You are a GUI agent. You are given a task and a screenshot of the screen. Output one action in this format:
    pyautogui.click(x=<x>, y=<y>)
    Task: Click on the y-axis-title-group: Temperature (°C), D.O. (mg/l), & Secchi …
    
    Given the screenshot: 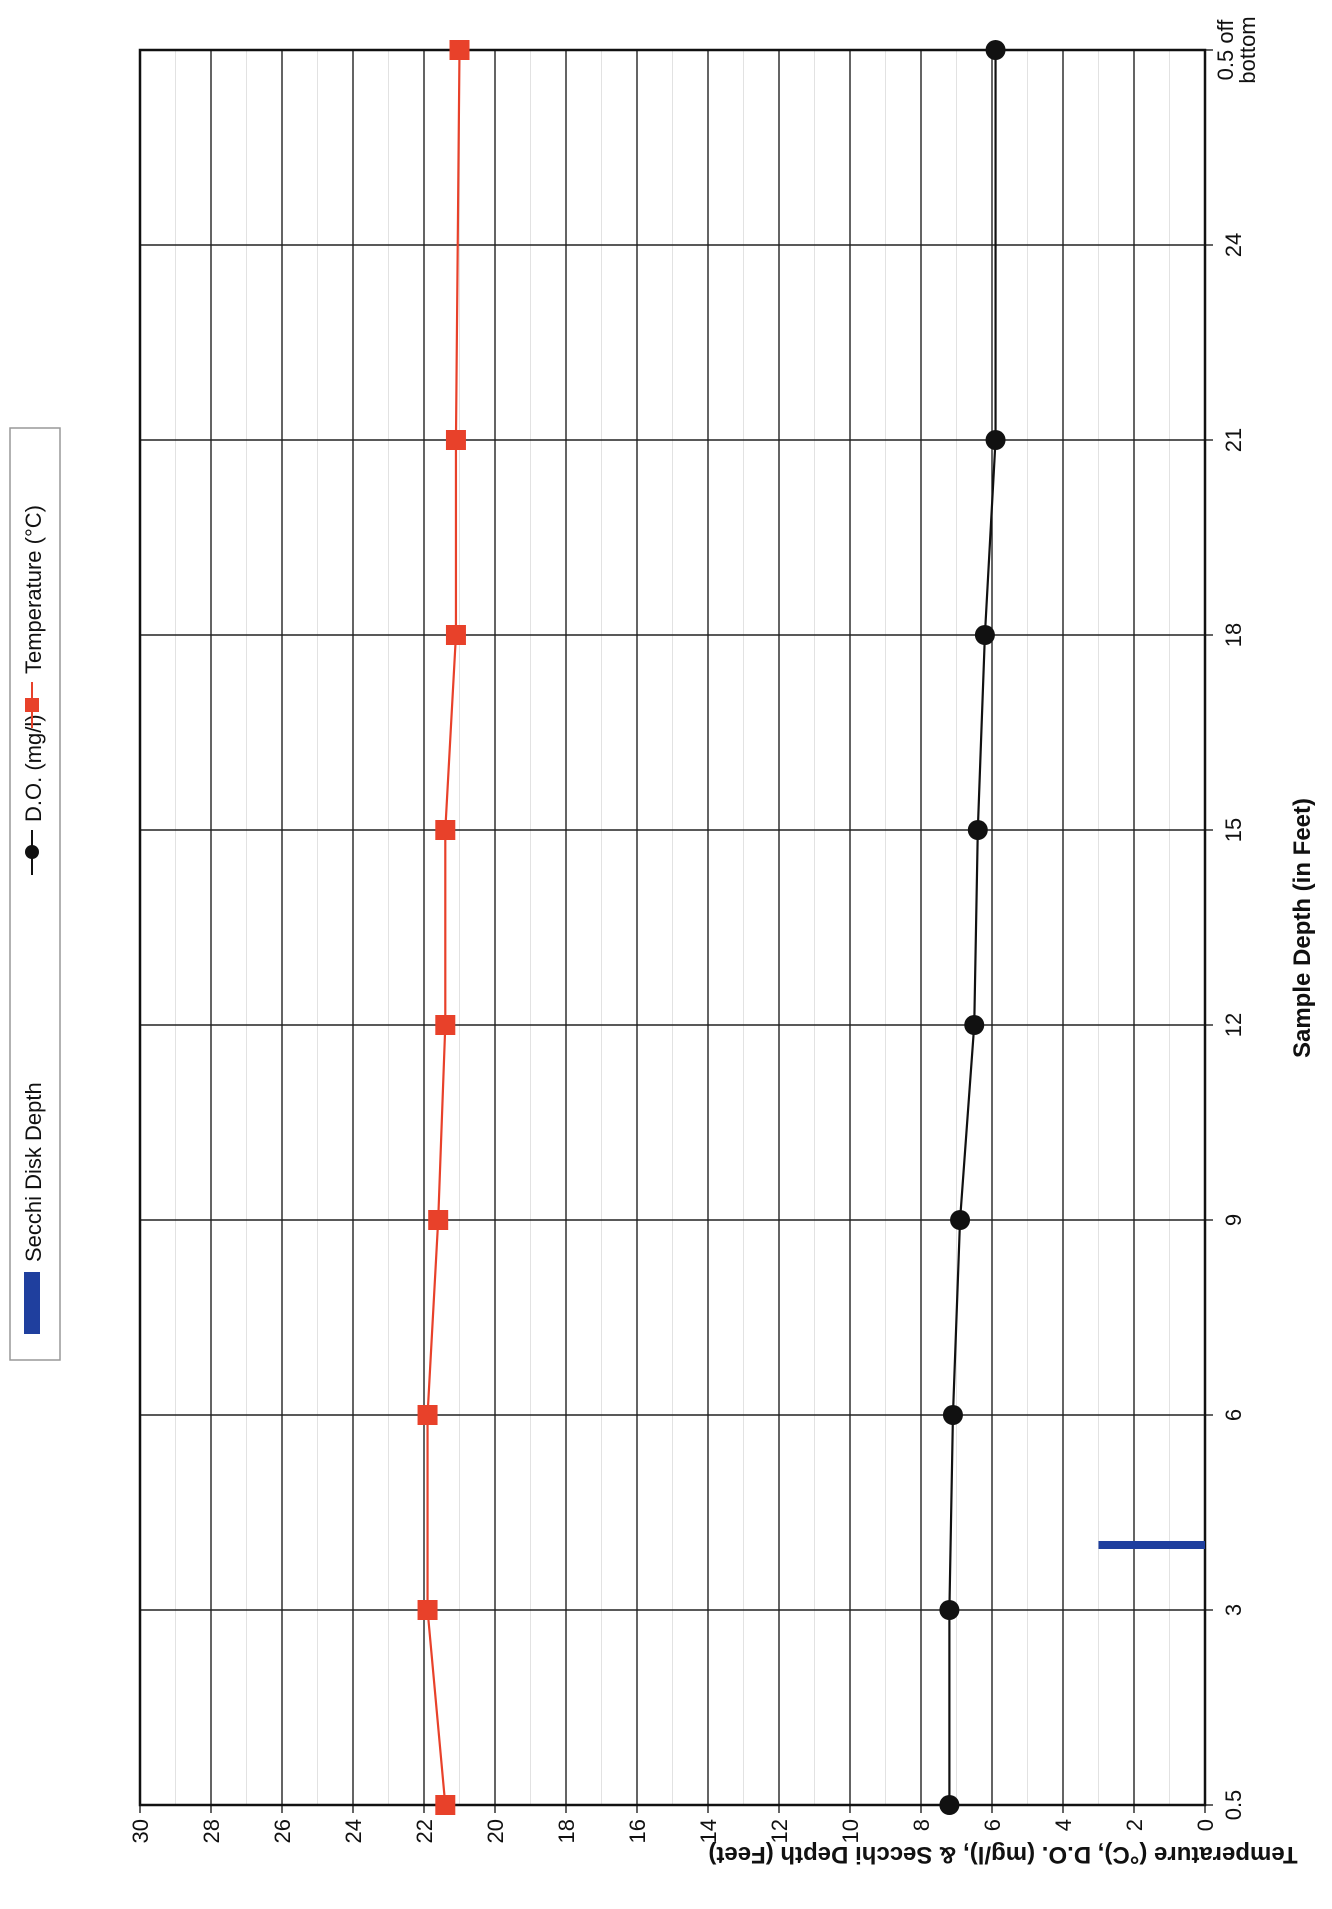 What is the action you would take?
    pyautogui.click(x=1002, y=1854)
    